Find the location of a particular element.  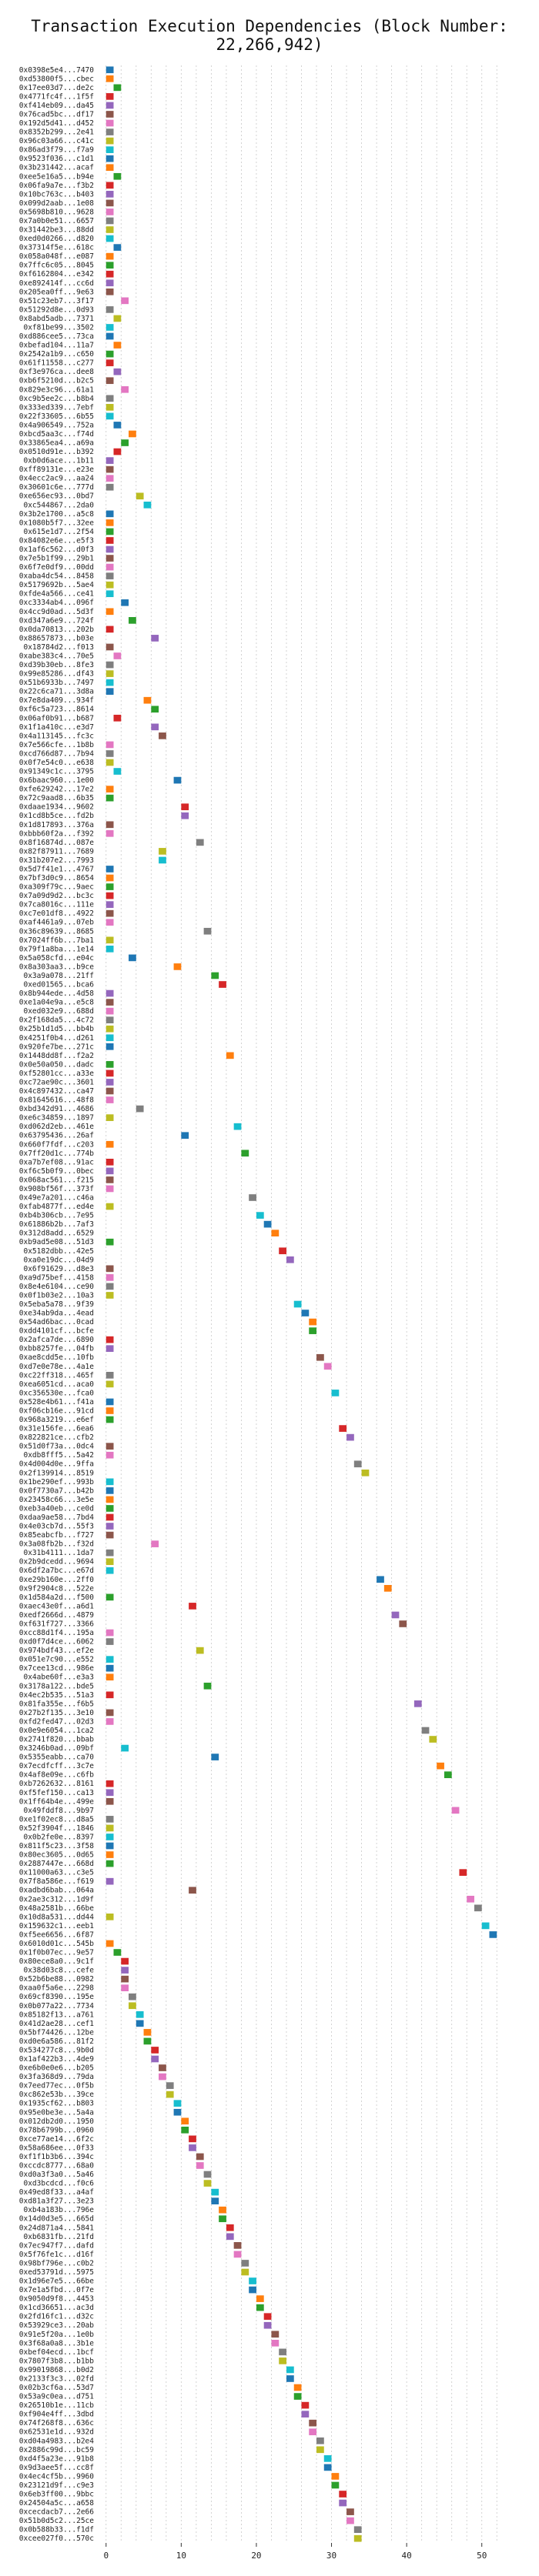

y-tick-label: 0xa309f79c...9aec is located at coordinates (56, 887).